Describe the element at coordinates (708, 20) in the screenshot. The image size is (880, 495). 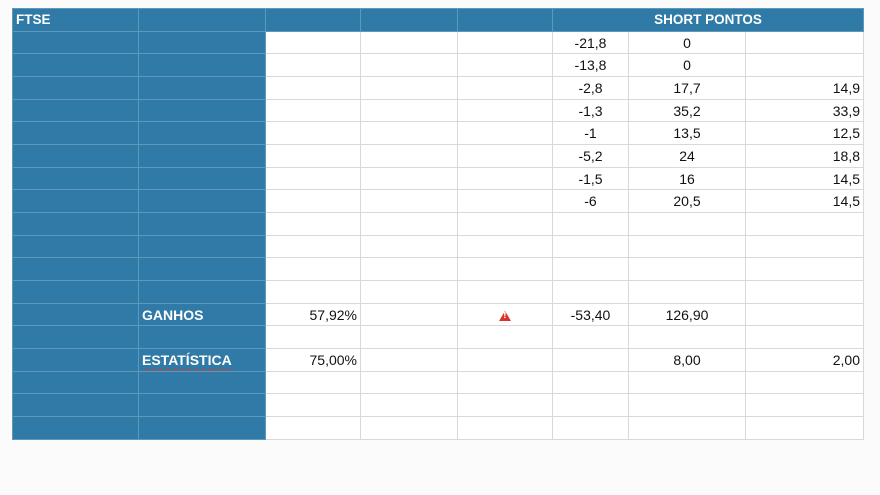
I see `short-pontos-header-cell: SHORT PONTOS` at that location.